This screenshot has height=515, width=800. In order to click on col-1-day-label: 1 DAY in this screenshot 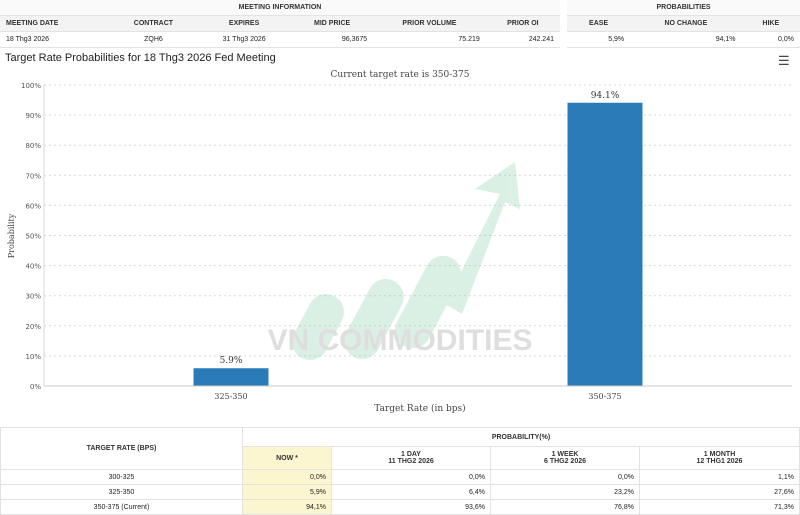, I will do `click(411, 454)`.